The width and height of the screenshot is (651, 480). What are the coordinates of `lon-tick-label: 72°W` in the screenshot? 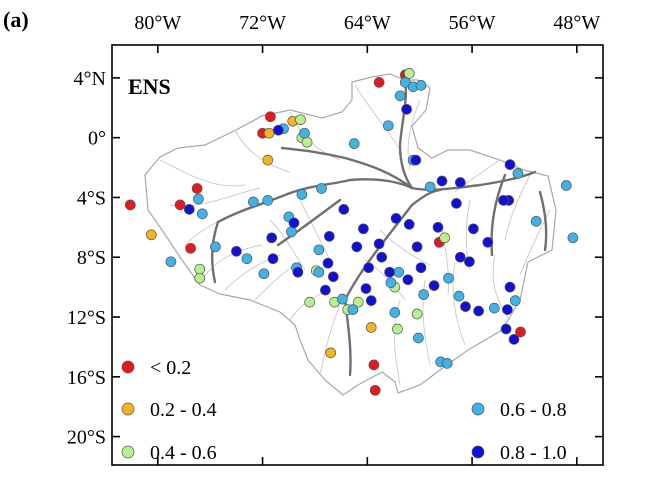 It's located at (262, 23).